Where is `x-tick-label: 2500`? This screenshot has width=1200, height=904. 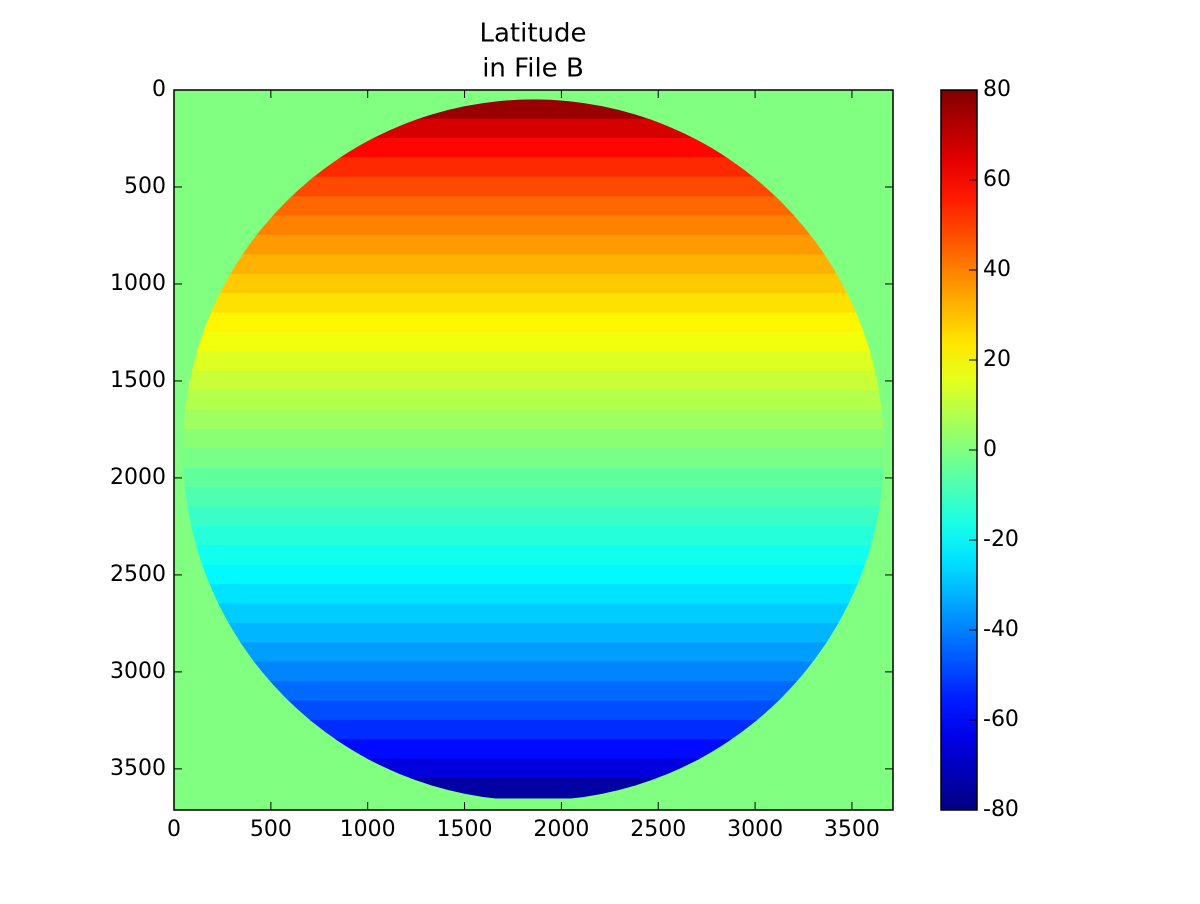 x-tick-label: 2500 is located at coordinates (658, 829).